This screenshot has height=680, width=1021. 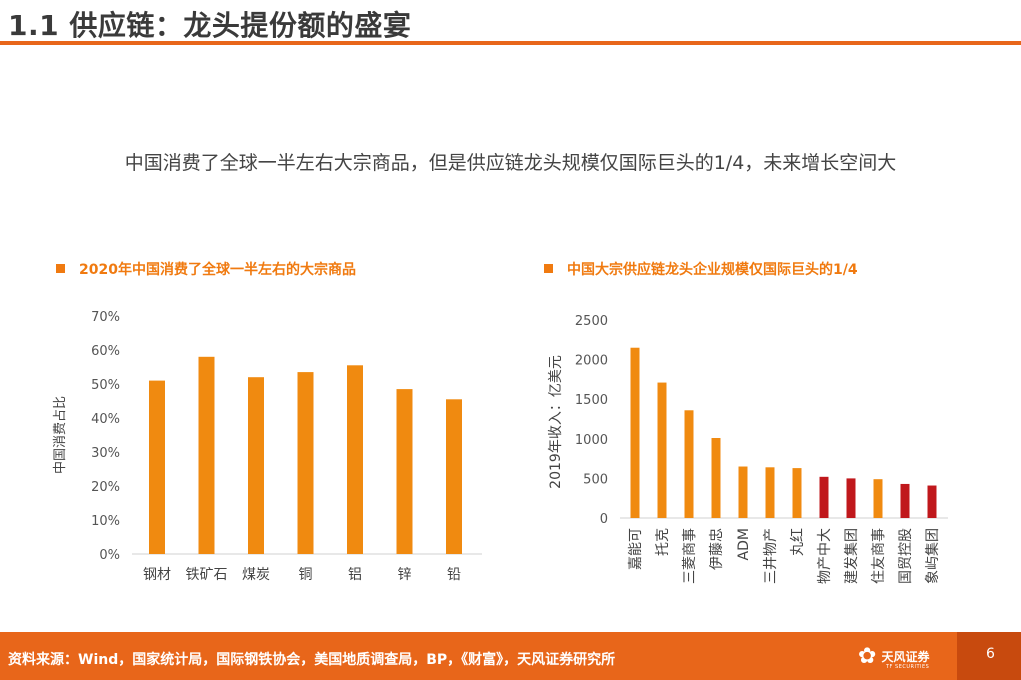 What do you see at coordinates (157, 575) in the screenshot?
I see `chart1-x-tick-label: 钢材` at bounding box center [157, 575].